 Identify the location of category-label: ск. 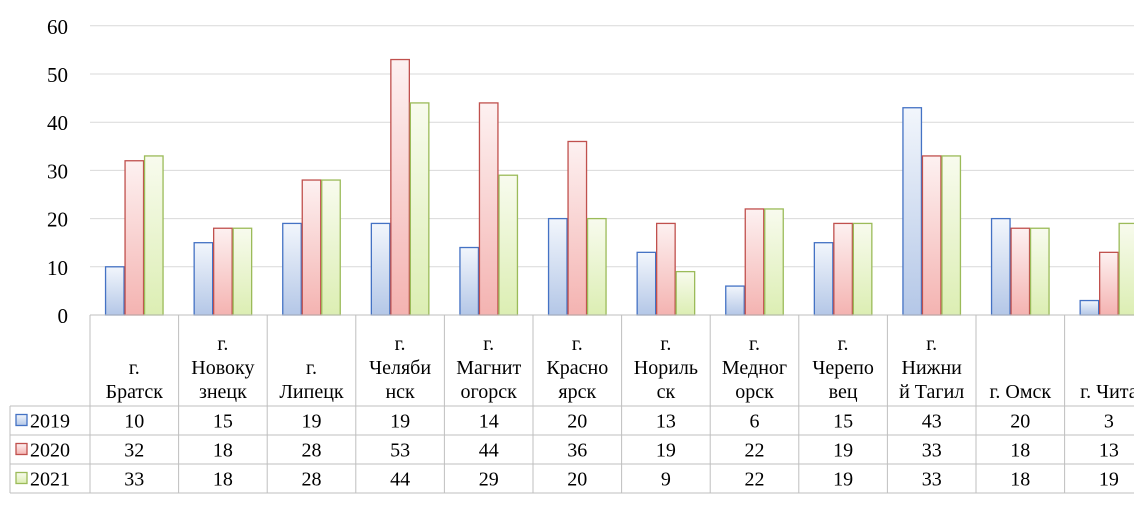
(666, 392).